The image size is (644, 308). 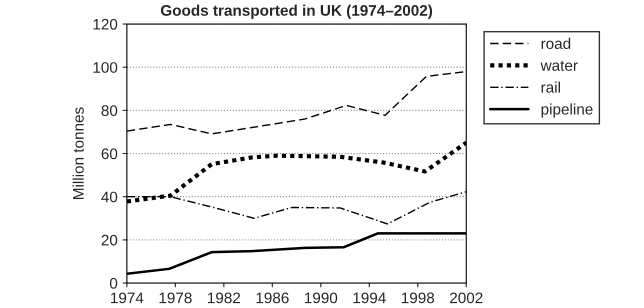 I want to click on x-tick-label: 2002, so click(x=466, y=298).